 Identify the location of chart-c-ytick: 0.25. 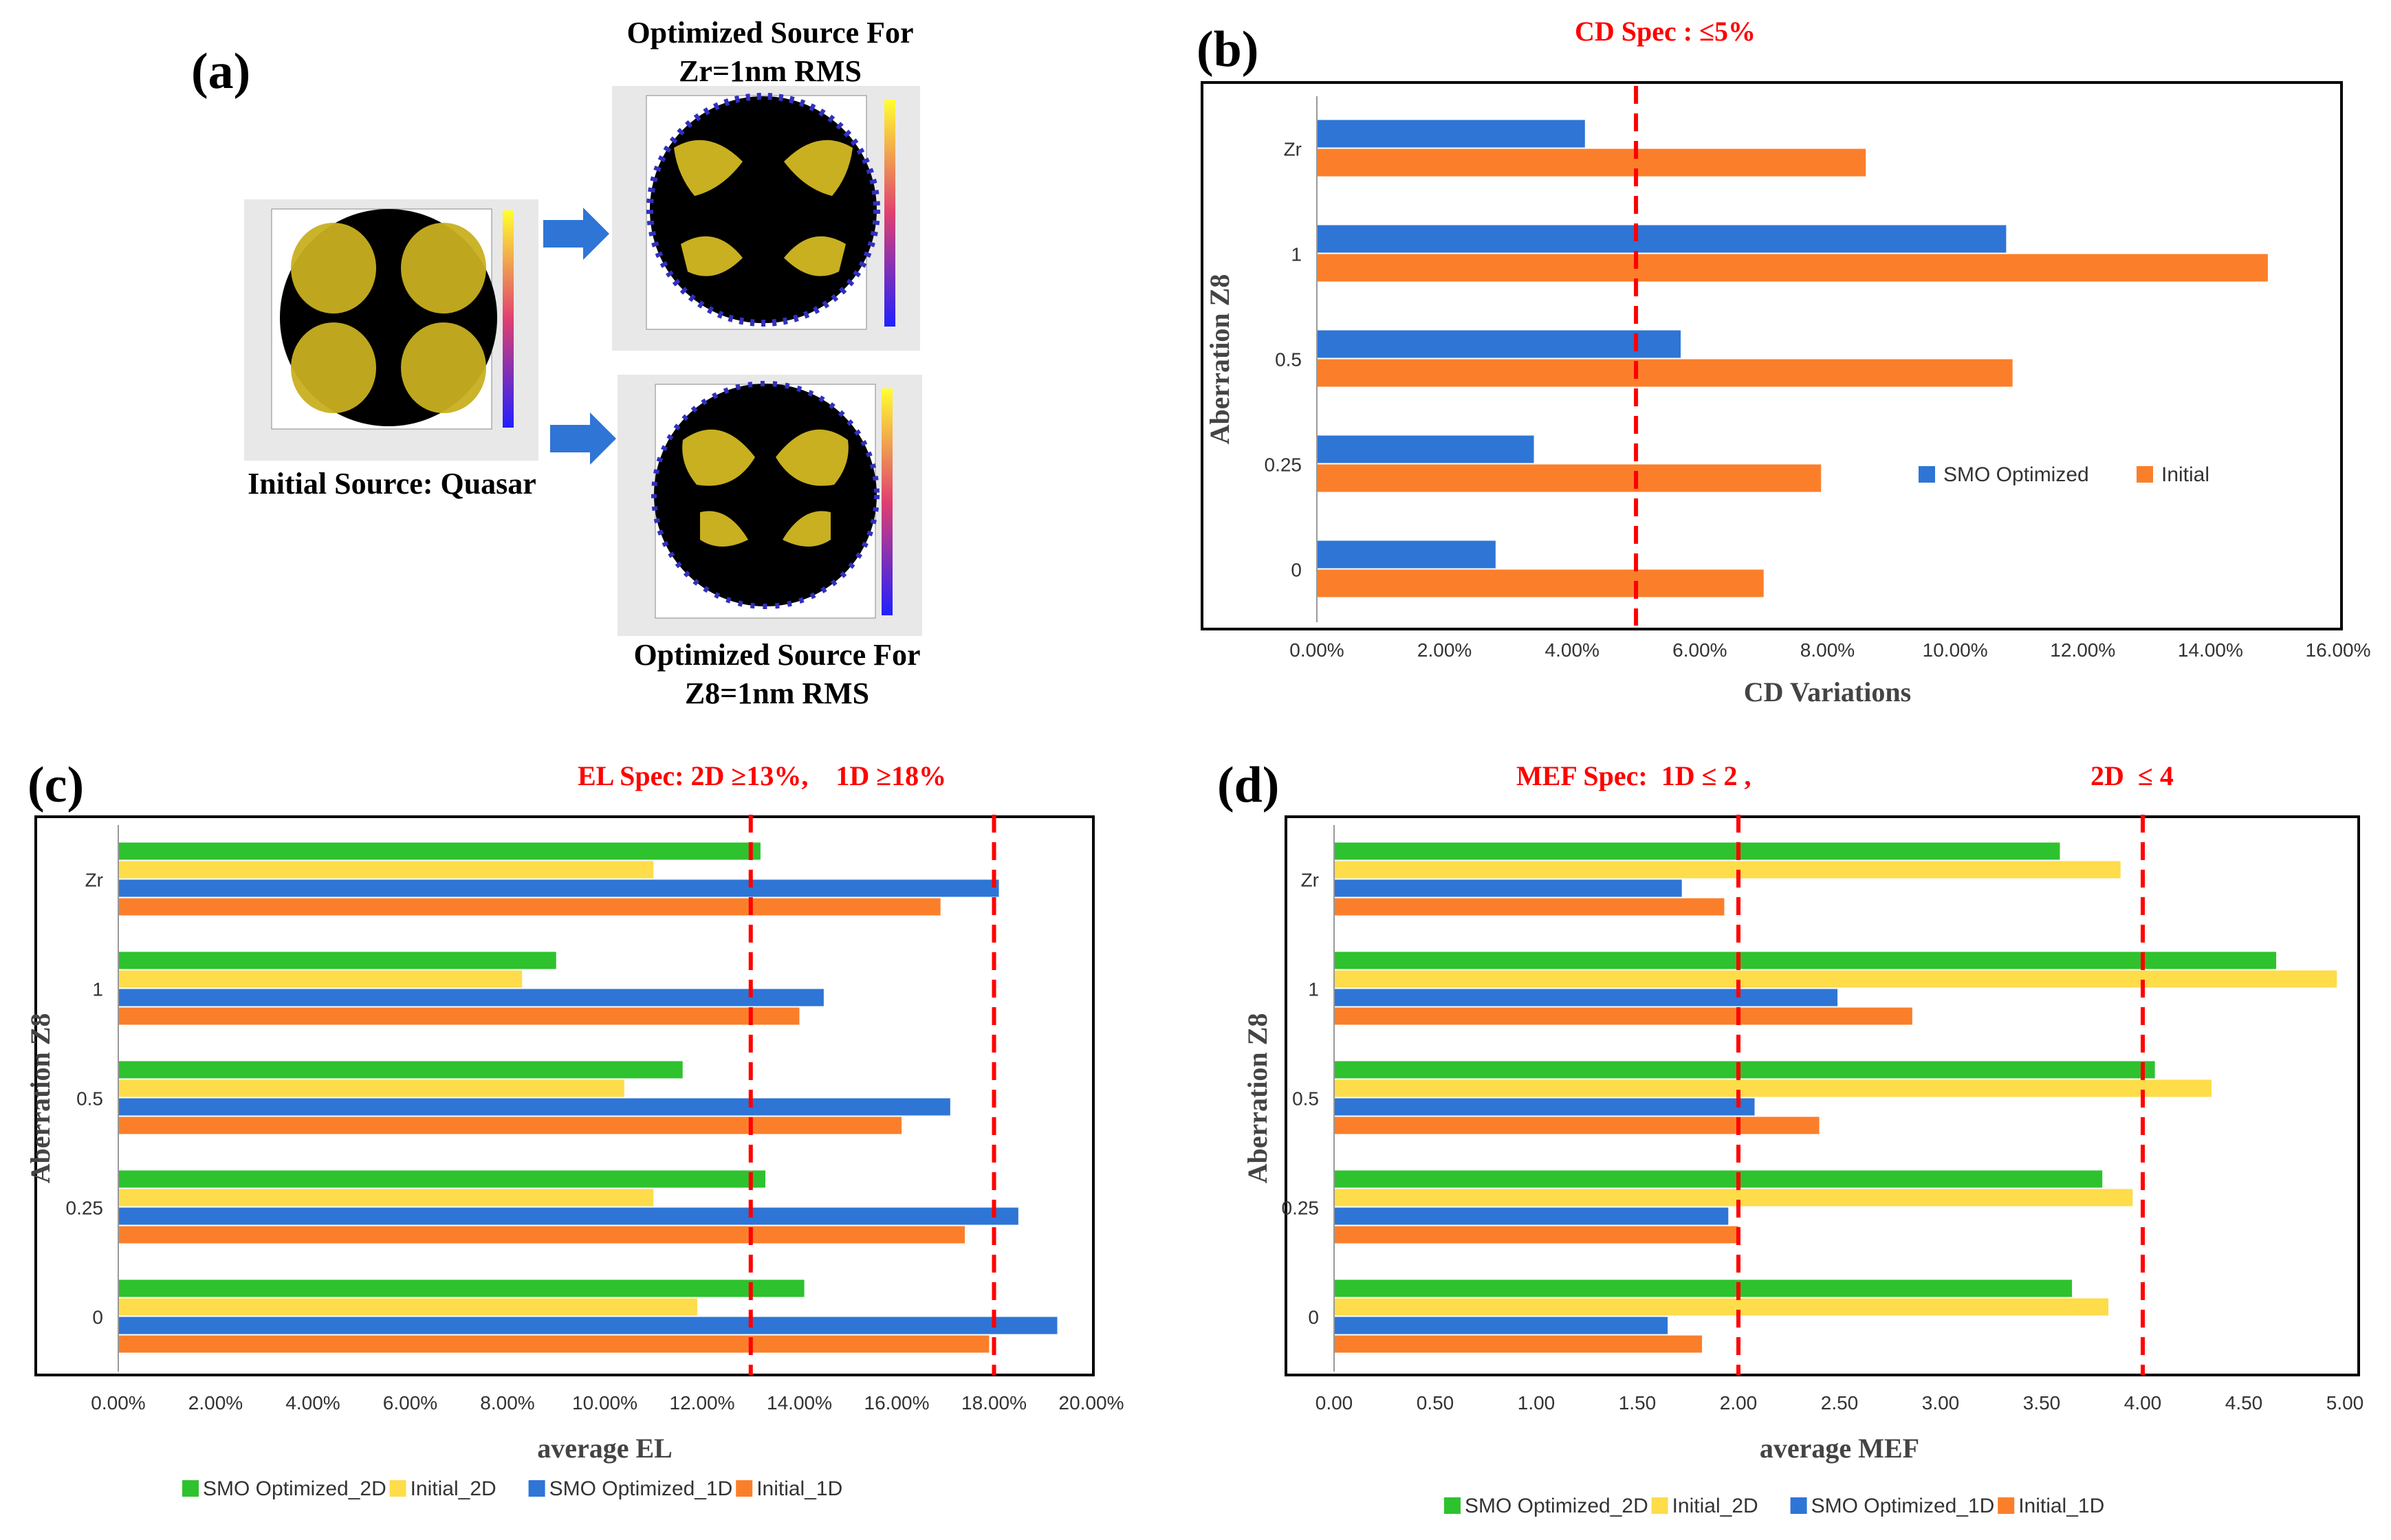
(85, 1208).